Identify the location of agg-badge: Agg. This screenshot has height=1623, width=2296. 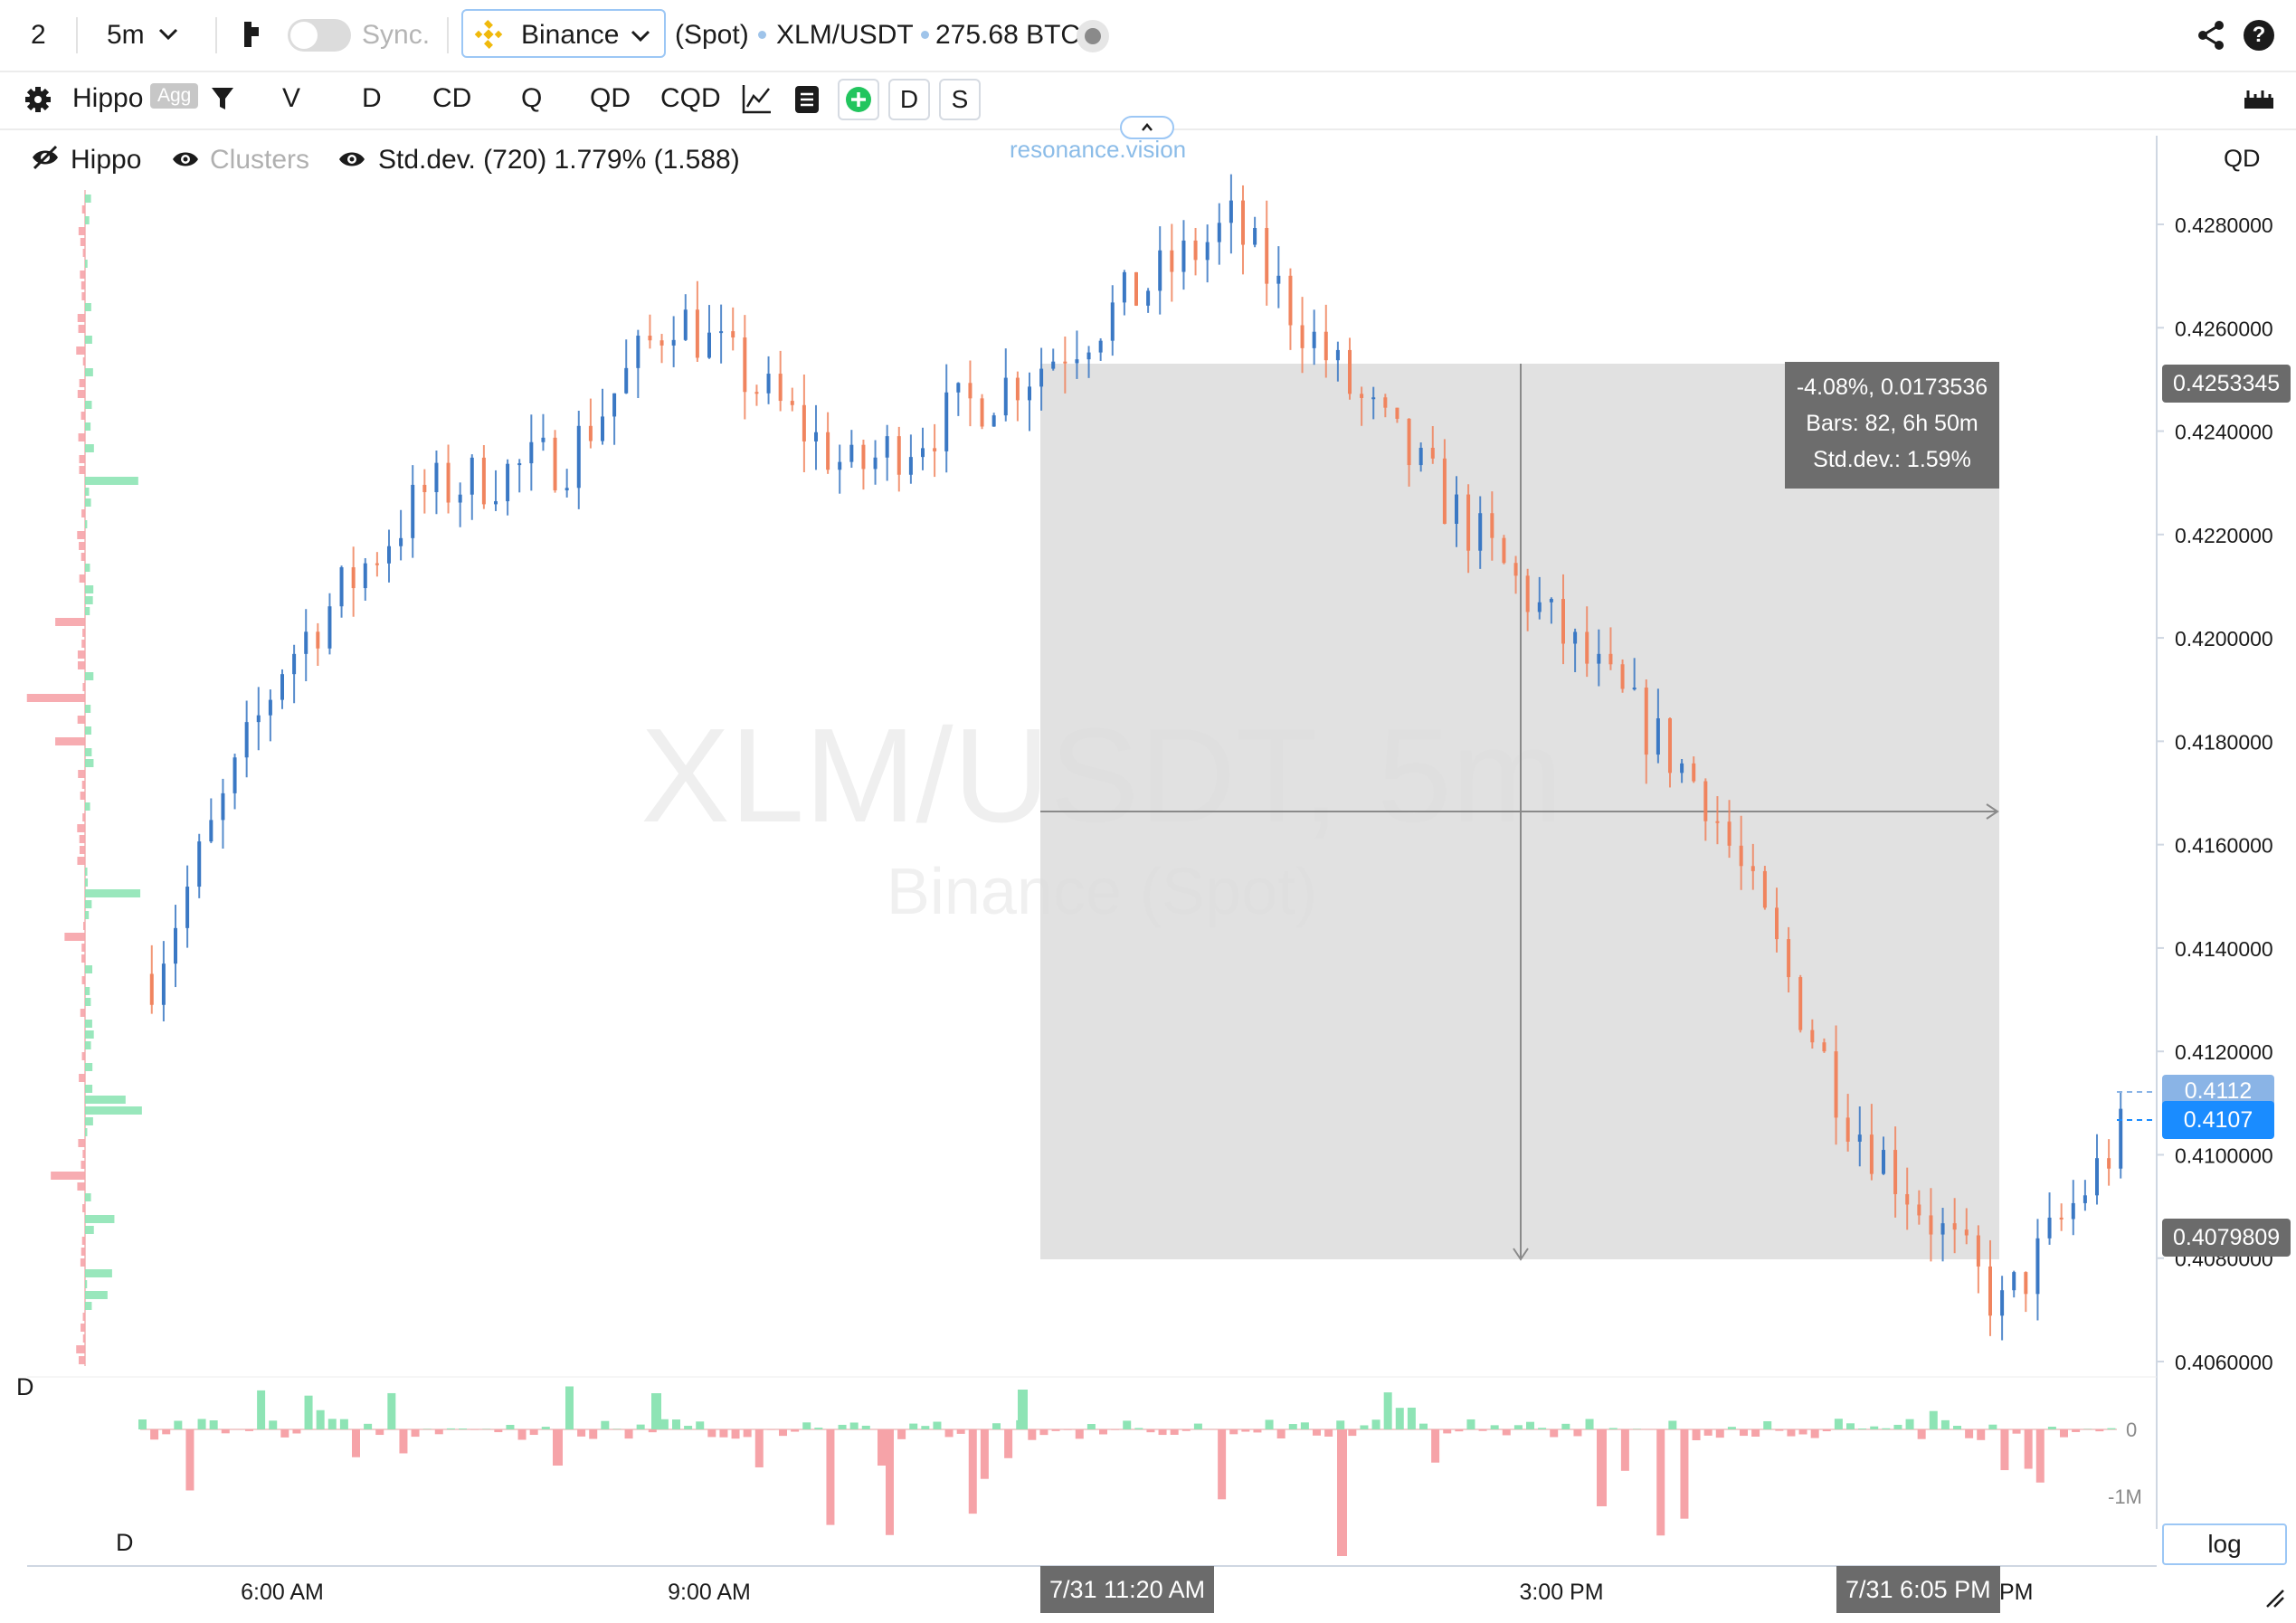
(174, 96).